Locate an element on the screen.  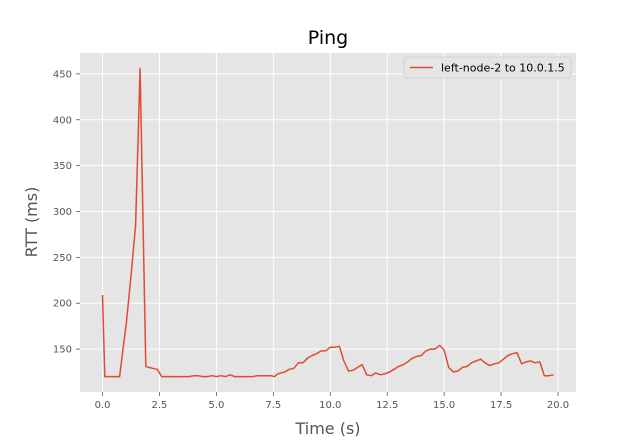
y-tick-label: 150 is located at coordinates (62, 350).